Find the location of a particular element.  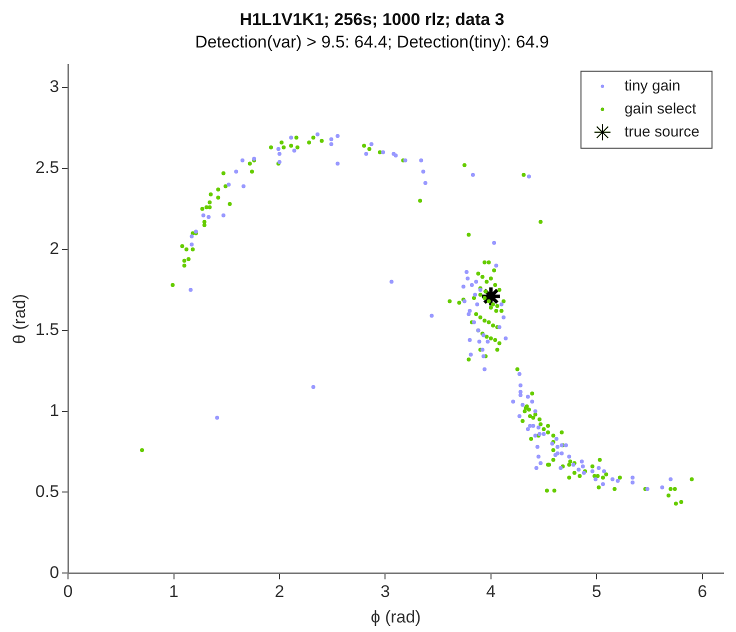

x-tick-label: 6 is located at coordinates (703, 592).